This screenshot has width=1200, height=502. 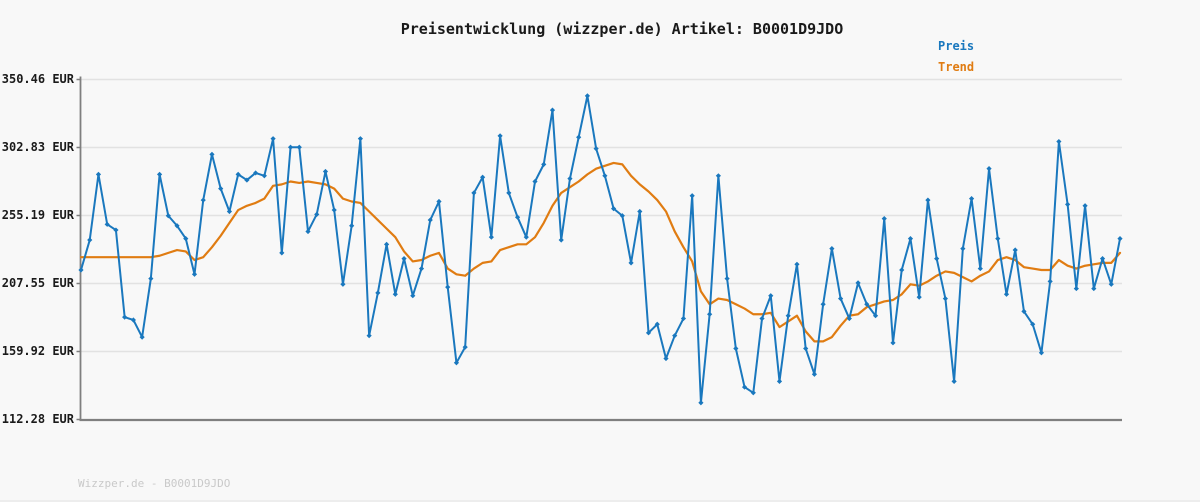 What do you see at coordinates (37, 350) in the screenshot?
I see `y-tick-label: 159.92 EUR` at bounding box center [37, 350].